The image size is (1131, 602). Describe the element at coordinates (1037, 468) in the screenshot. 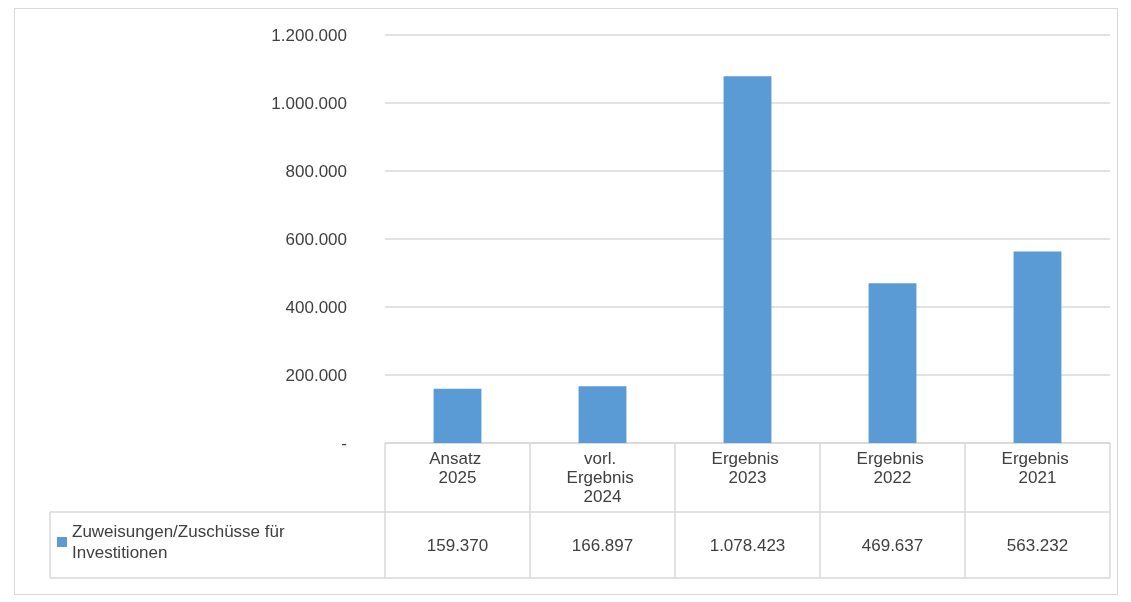

I see `x-tick-label: Ergebnis 2021` at that location.